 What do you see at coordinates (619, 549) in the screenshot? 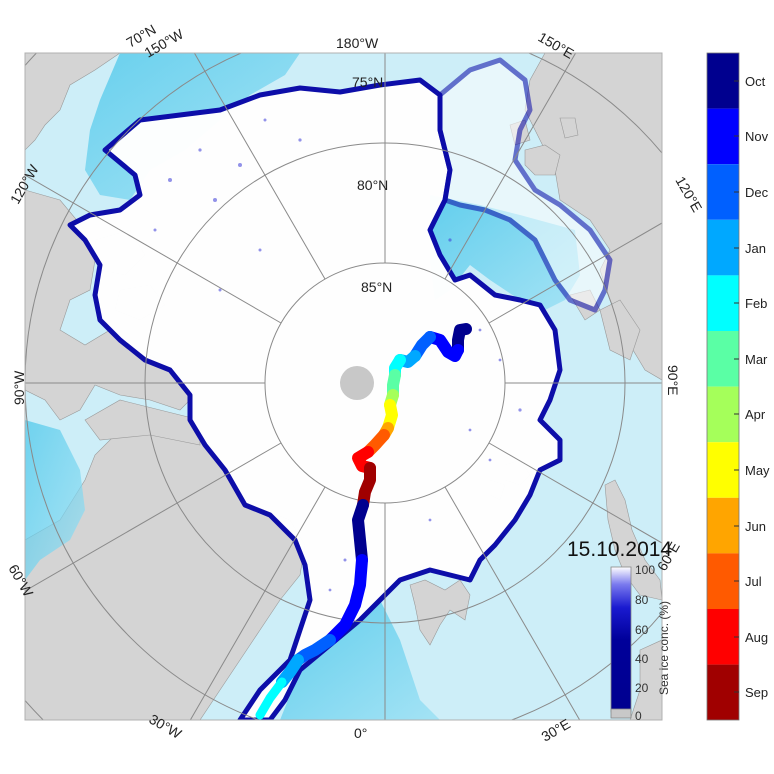
I see `date-label: 15.10.2014` at bounding box center [619, 549].